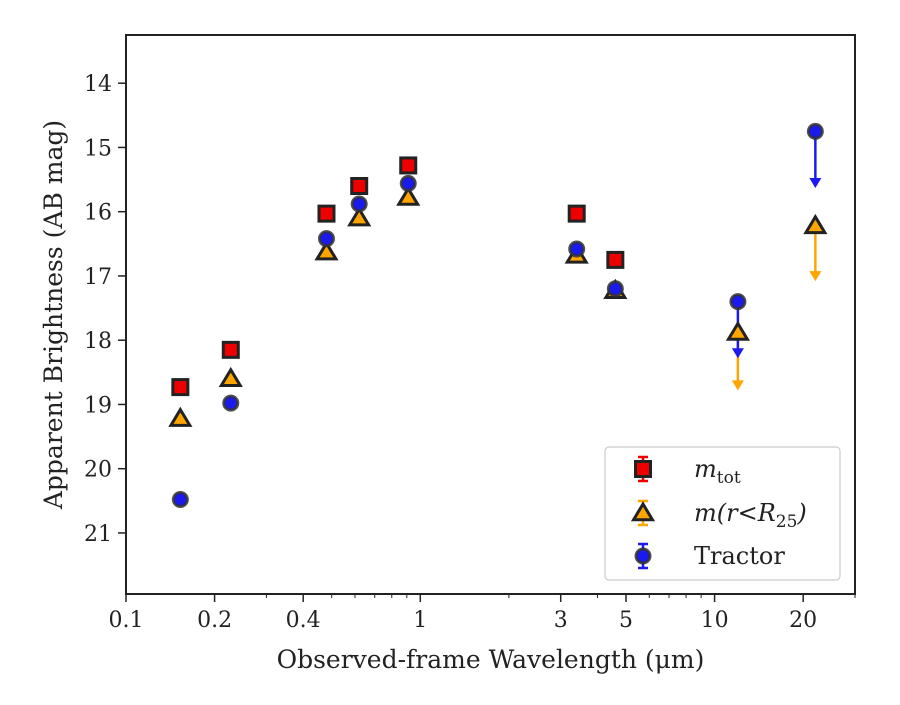 Image resolution: width=900 pixels, height=705 pixels. Describe the element at coordinates (98, 405) in the screenshot. I see `y-tick-label: 19` at that location.